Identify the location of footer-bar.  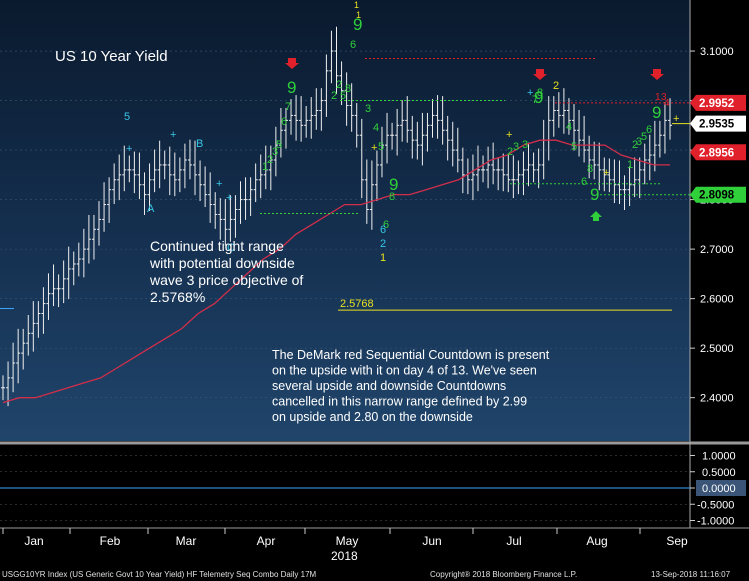
(374, 573).